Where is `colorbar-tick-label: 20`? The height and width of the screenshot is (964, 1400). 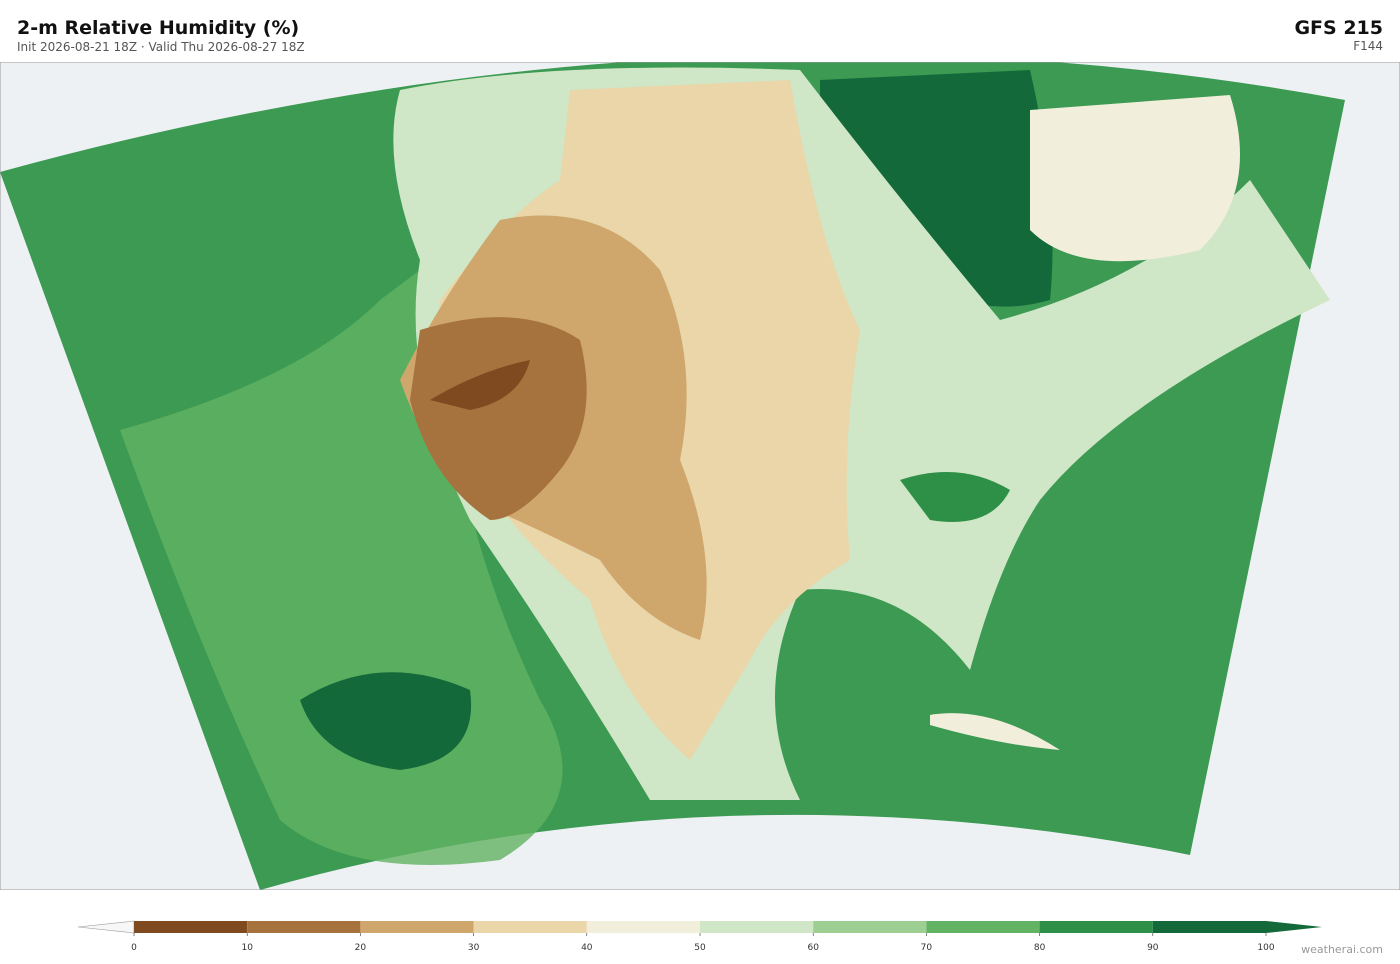 colorbar-tick-label: 20 is located at coordinates (361, 948).